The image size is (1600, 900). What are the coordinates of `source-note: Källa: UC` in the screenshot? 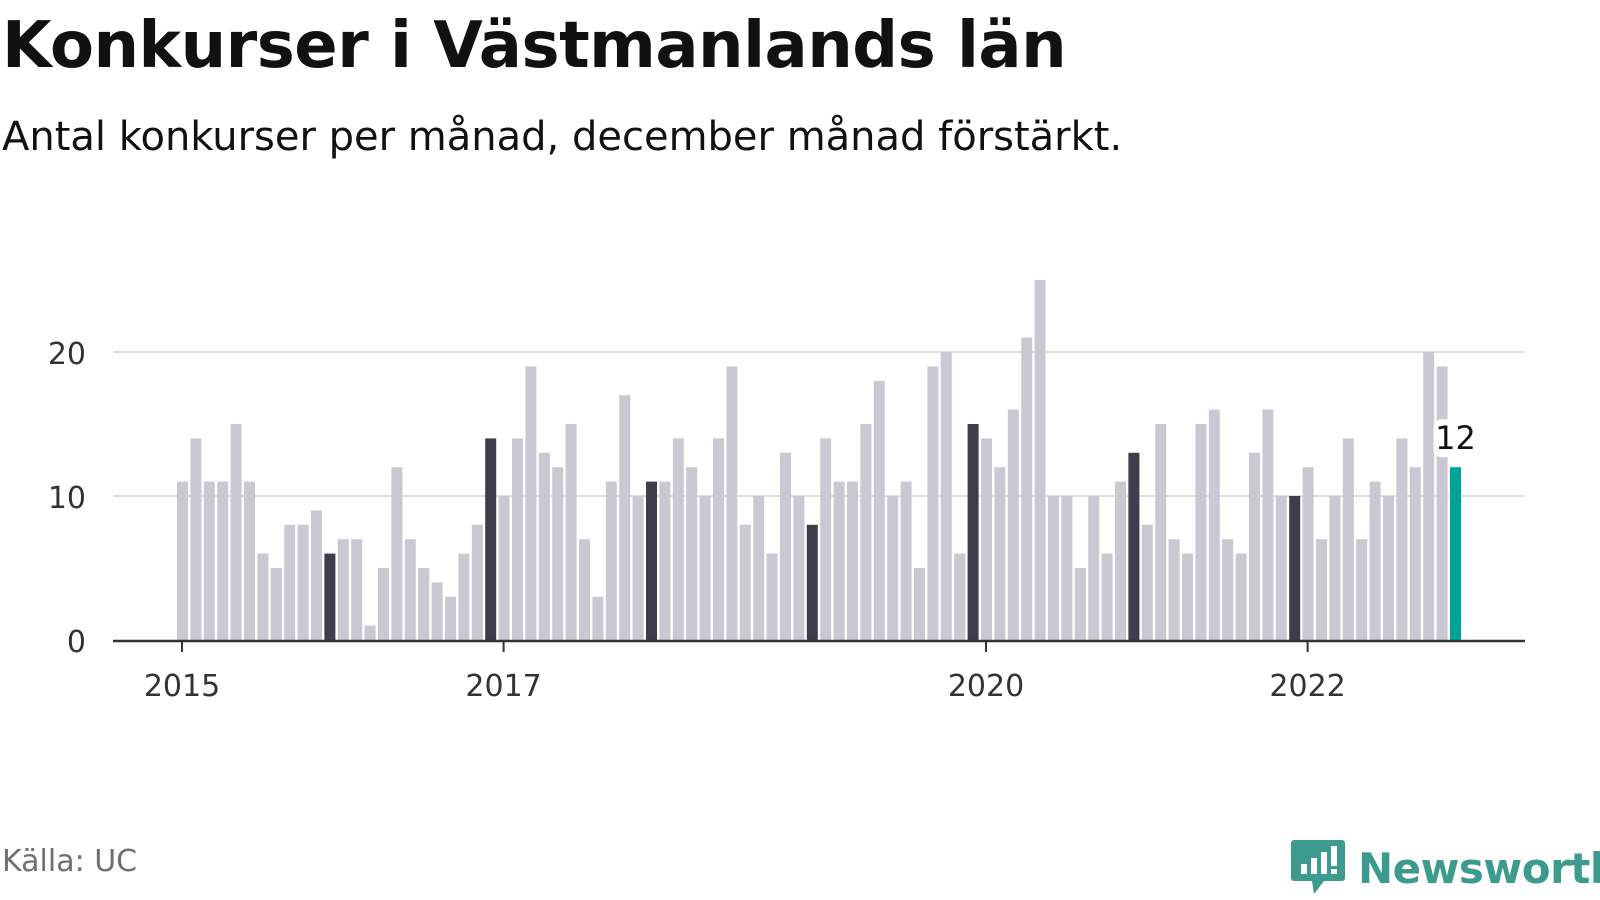 It's located at (70, 861).